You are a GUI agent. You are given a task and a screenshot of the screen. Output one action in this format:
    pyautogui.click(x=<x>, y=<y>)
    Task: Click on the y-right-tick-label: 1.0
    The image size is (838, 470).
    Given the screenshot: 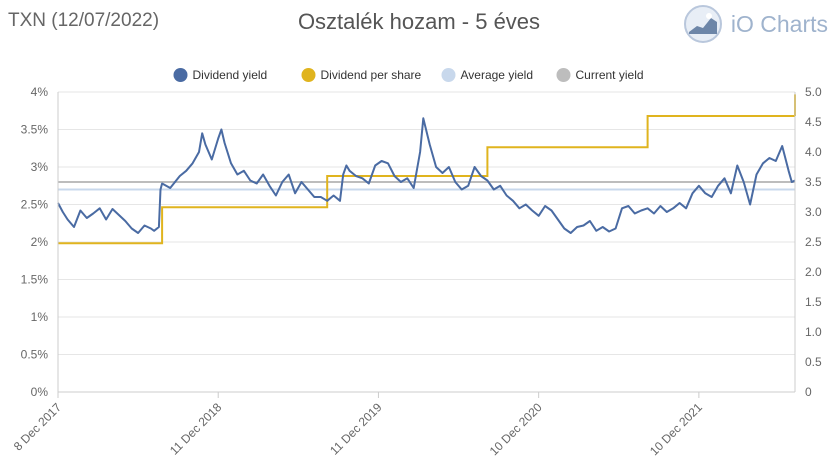 What is the action you would take?
    pyautogui.click(x=813, y=332)
    